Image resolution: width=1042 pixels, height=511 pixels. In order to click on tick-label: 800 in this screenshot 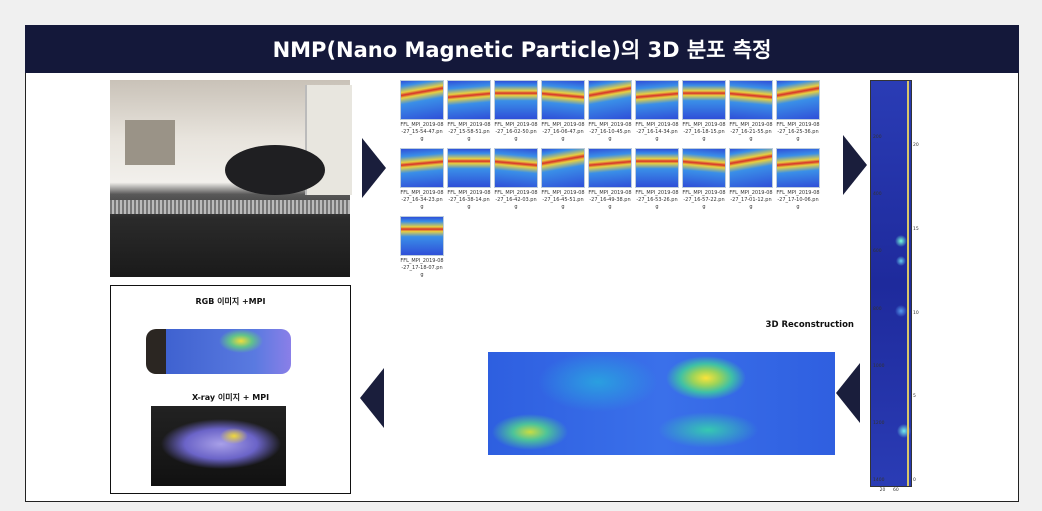, I will do `click(877, 309)`.